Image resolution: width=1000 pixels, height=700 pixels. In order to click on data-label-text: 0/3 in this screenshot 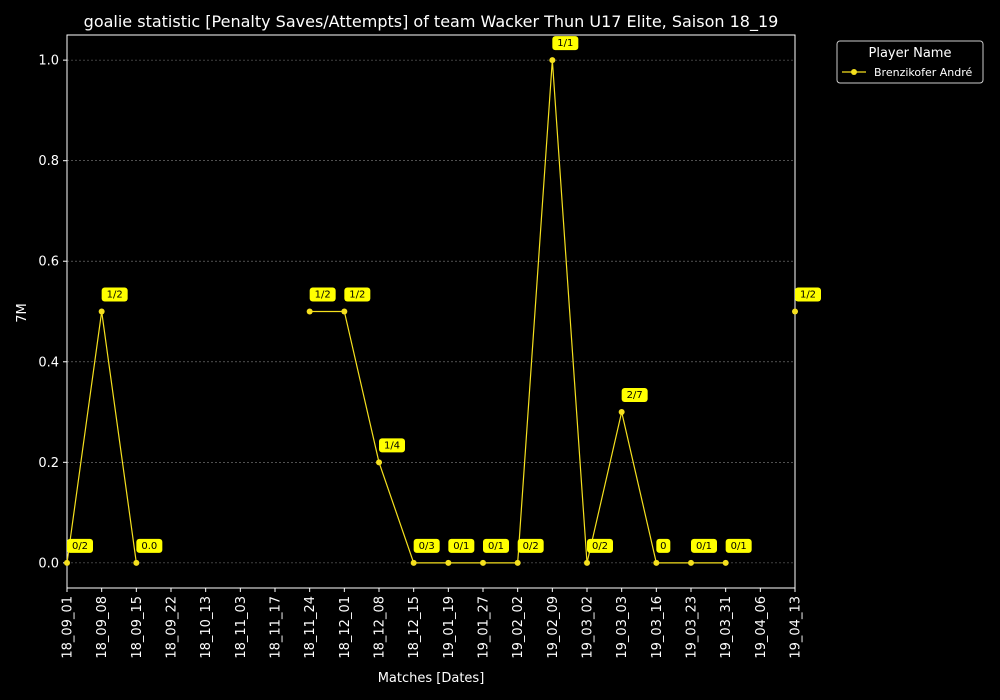, I will do `click(427, 546)`.